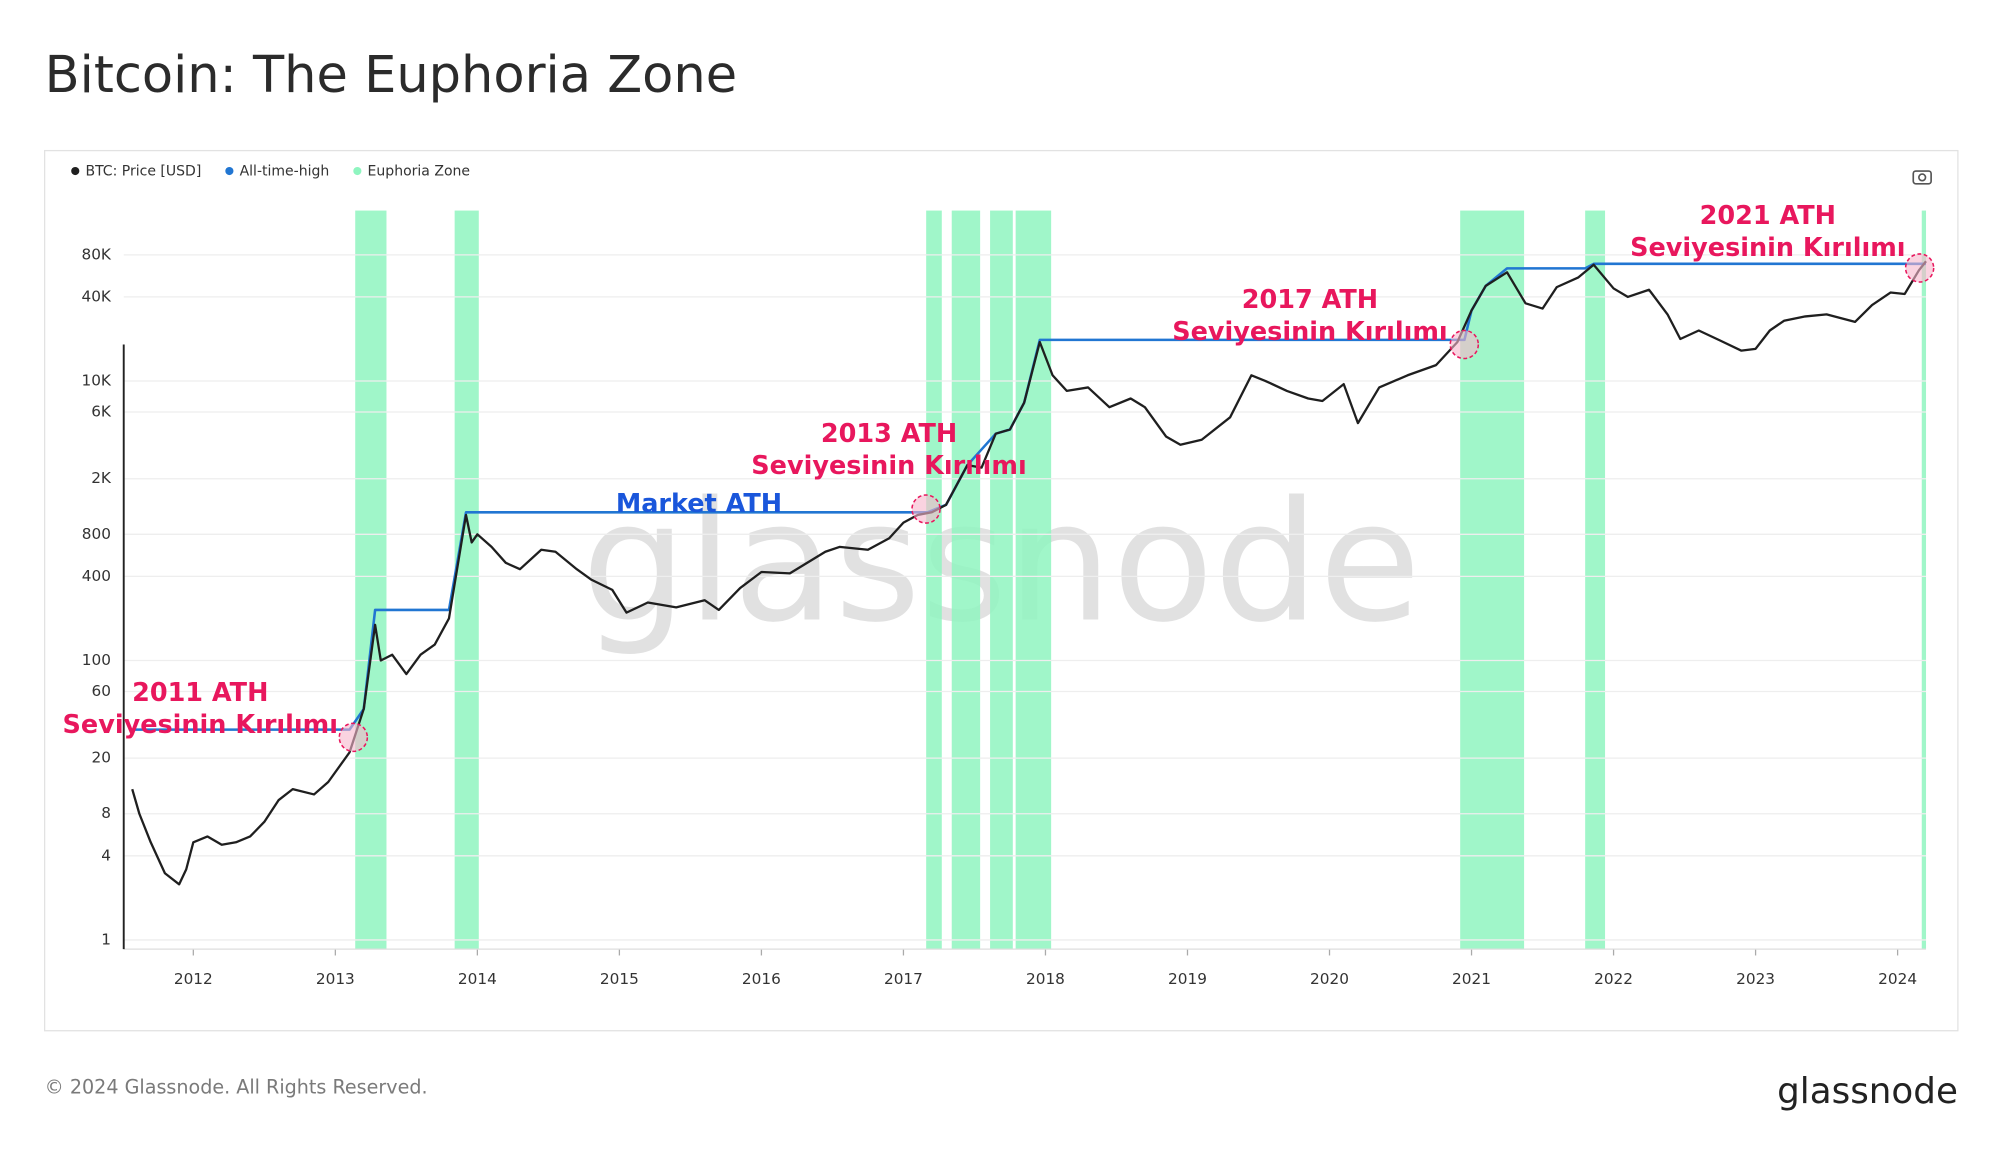 This screenshot has height=1152, width=2000. What do you see at coordinates (106, 939) in the screenshot?
I see `y-tick-label: 1` at bounding box center [106, 939].